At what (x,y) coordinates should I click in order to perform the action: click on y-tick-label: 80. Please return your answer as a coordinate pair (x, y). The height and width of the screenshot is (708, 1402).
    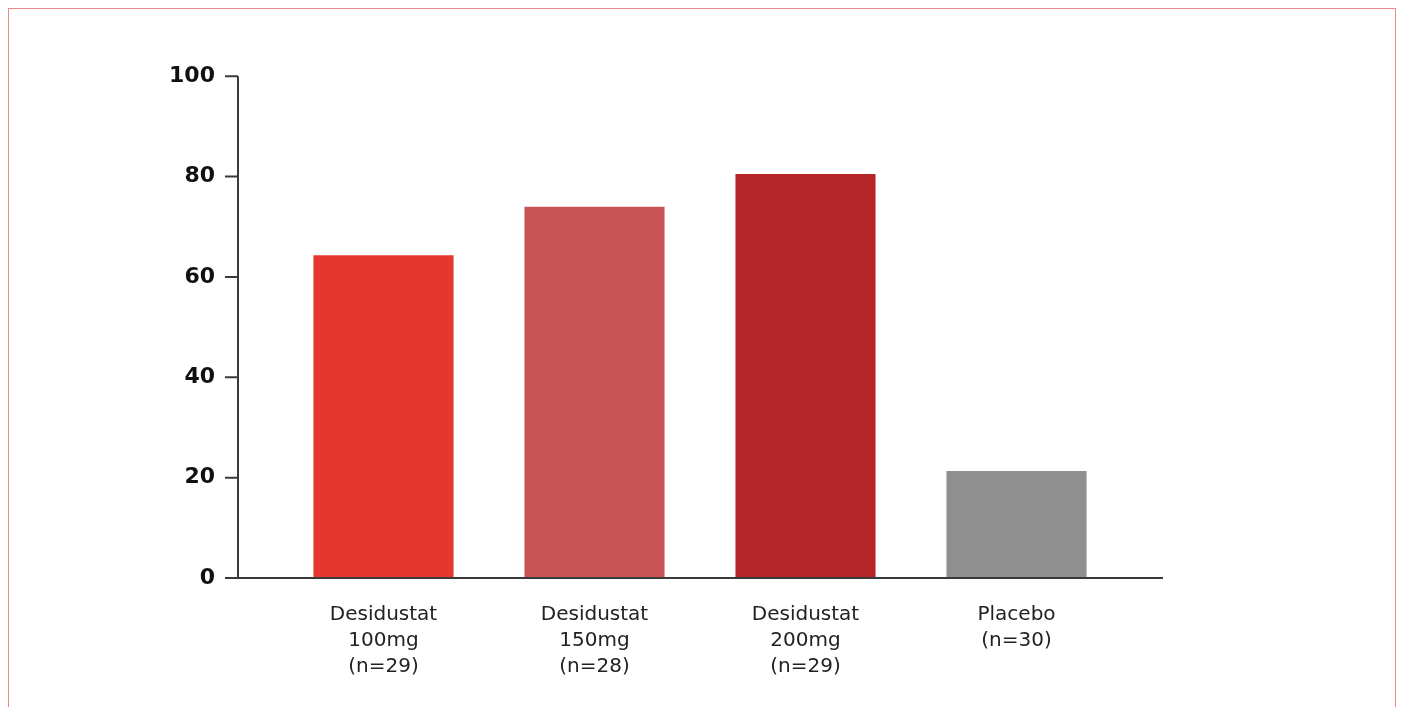
    Looking at the image, I should click on (199, 175).